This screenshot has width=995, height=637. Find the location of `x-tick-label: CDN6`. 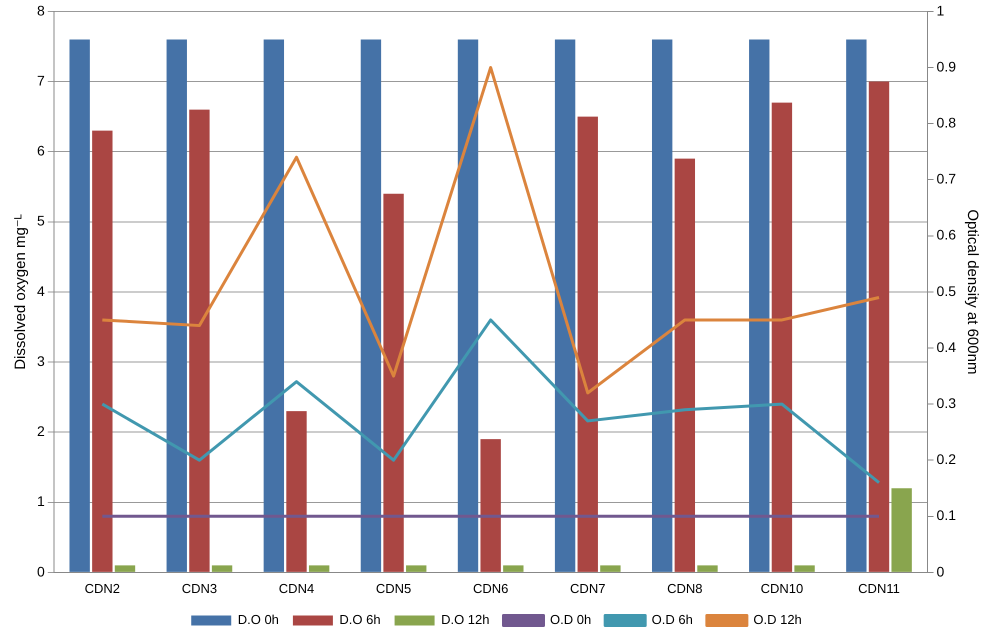

x-tick-label: CDN6 is located at coordinates (490, 588).